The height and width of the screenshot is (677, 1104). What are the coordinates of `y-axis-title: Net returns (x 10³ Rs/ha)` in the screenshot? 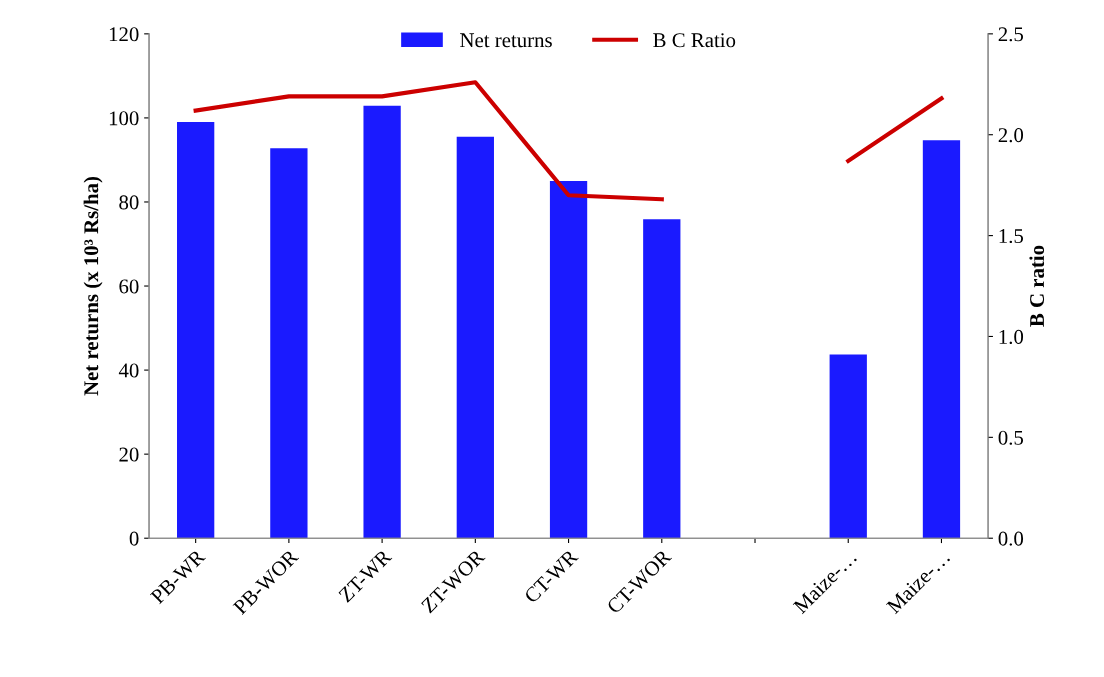 It's located at (93, 286).